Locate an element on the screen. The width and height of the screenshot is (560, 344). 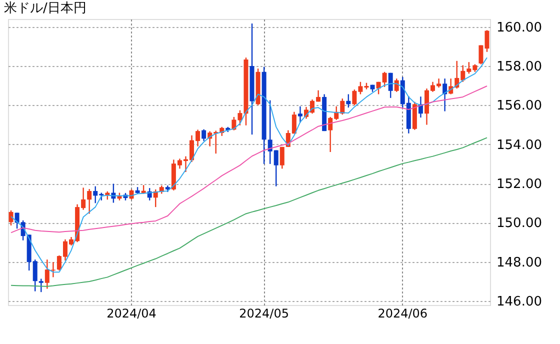
y-tick-label: 146.00 is located at coordinates (519, 302).